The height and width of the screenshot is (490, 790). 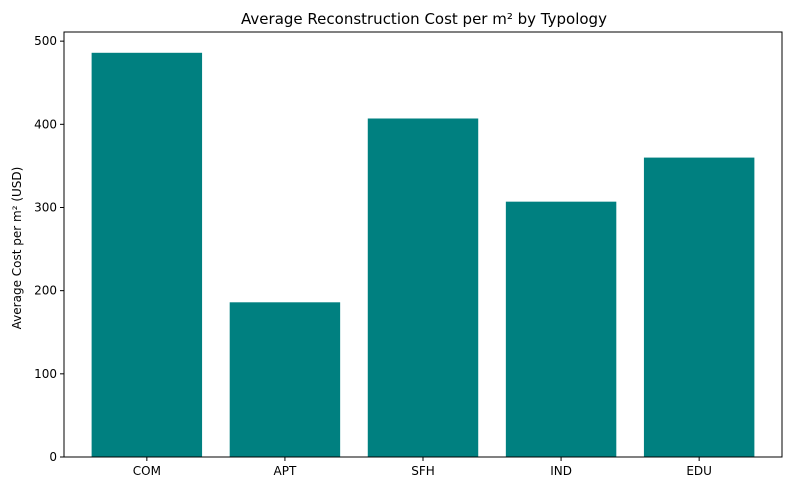 What do you see at coordinates (561, 471) in the screenshot?
I see `x-tick-label: IND` at bounding box center [561, 471].